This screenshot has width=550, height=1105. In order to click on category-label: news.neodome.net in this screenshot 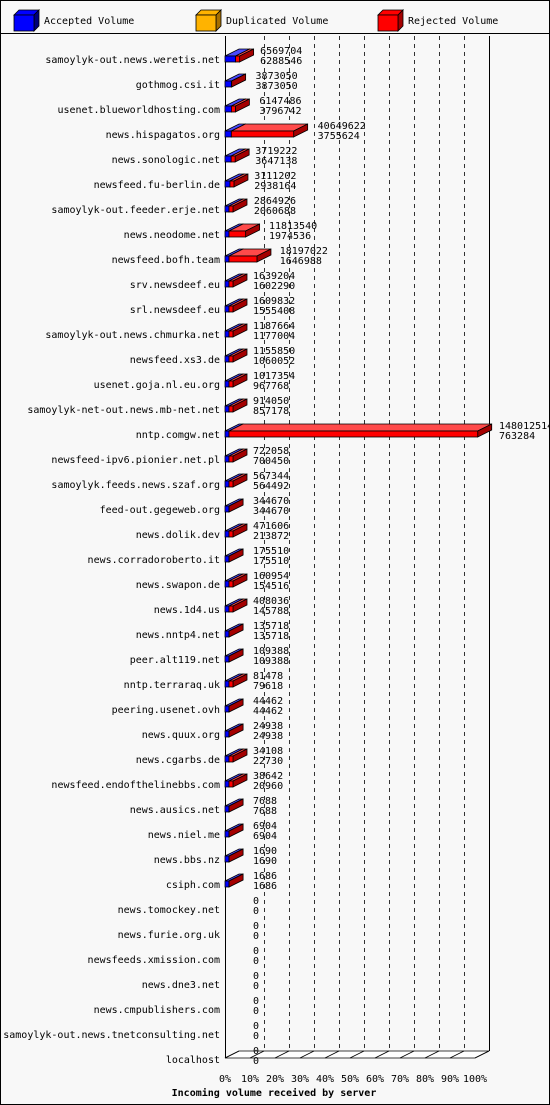, I will do `click(172, 235)`.